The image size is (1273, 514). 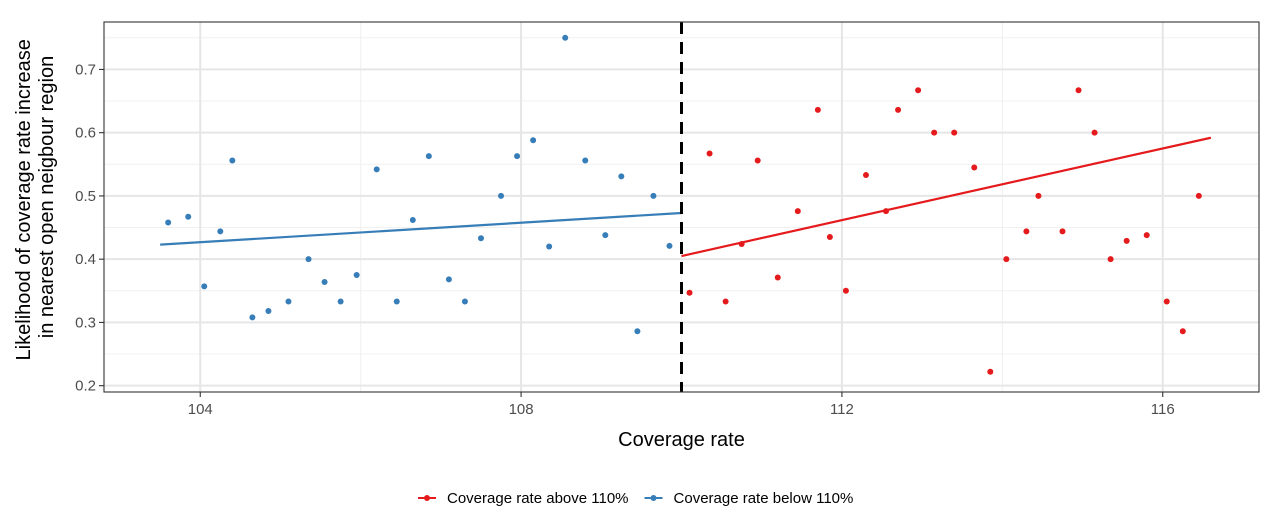 What do you see at coordinates (521, 409) in the screenshot?
I see `x-tick-label: 108` at bounding box center [521, 409].